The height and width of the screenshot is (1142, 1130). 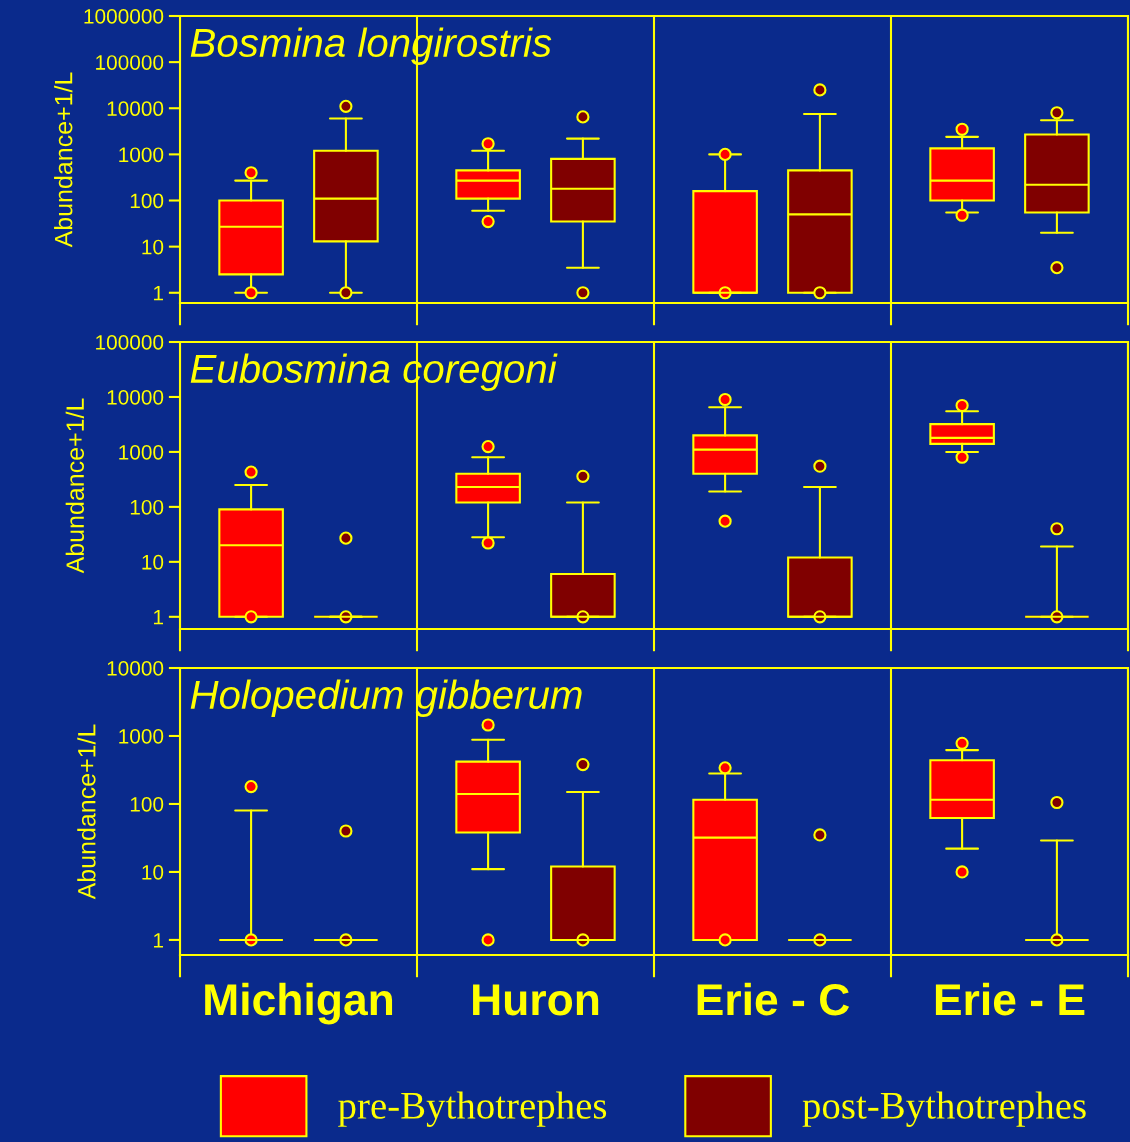 I want to click on x-tick-label: Michigan, so click(x=299, y=1003).